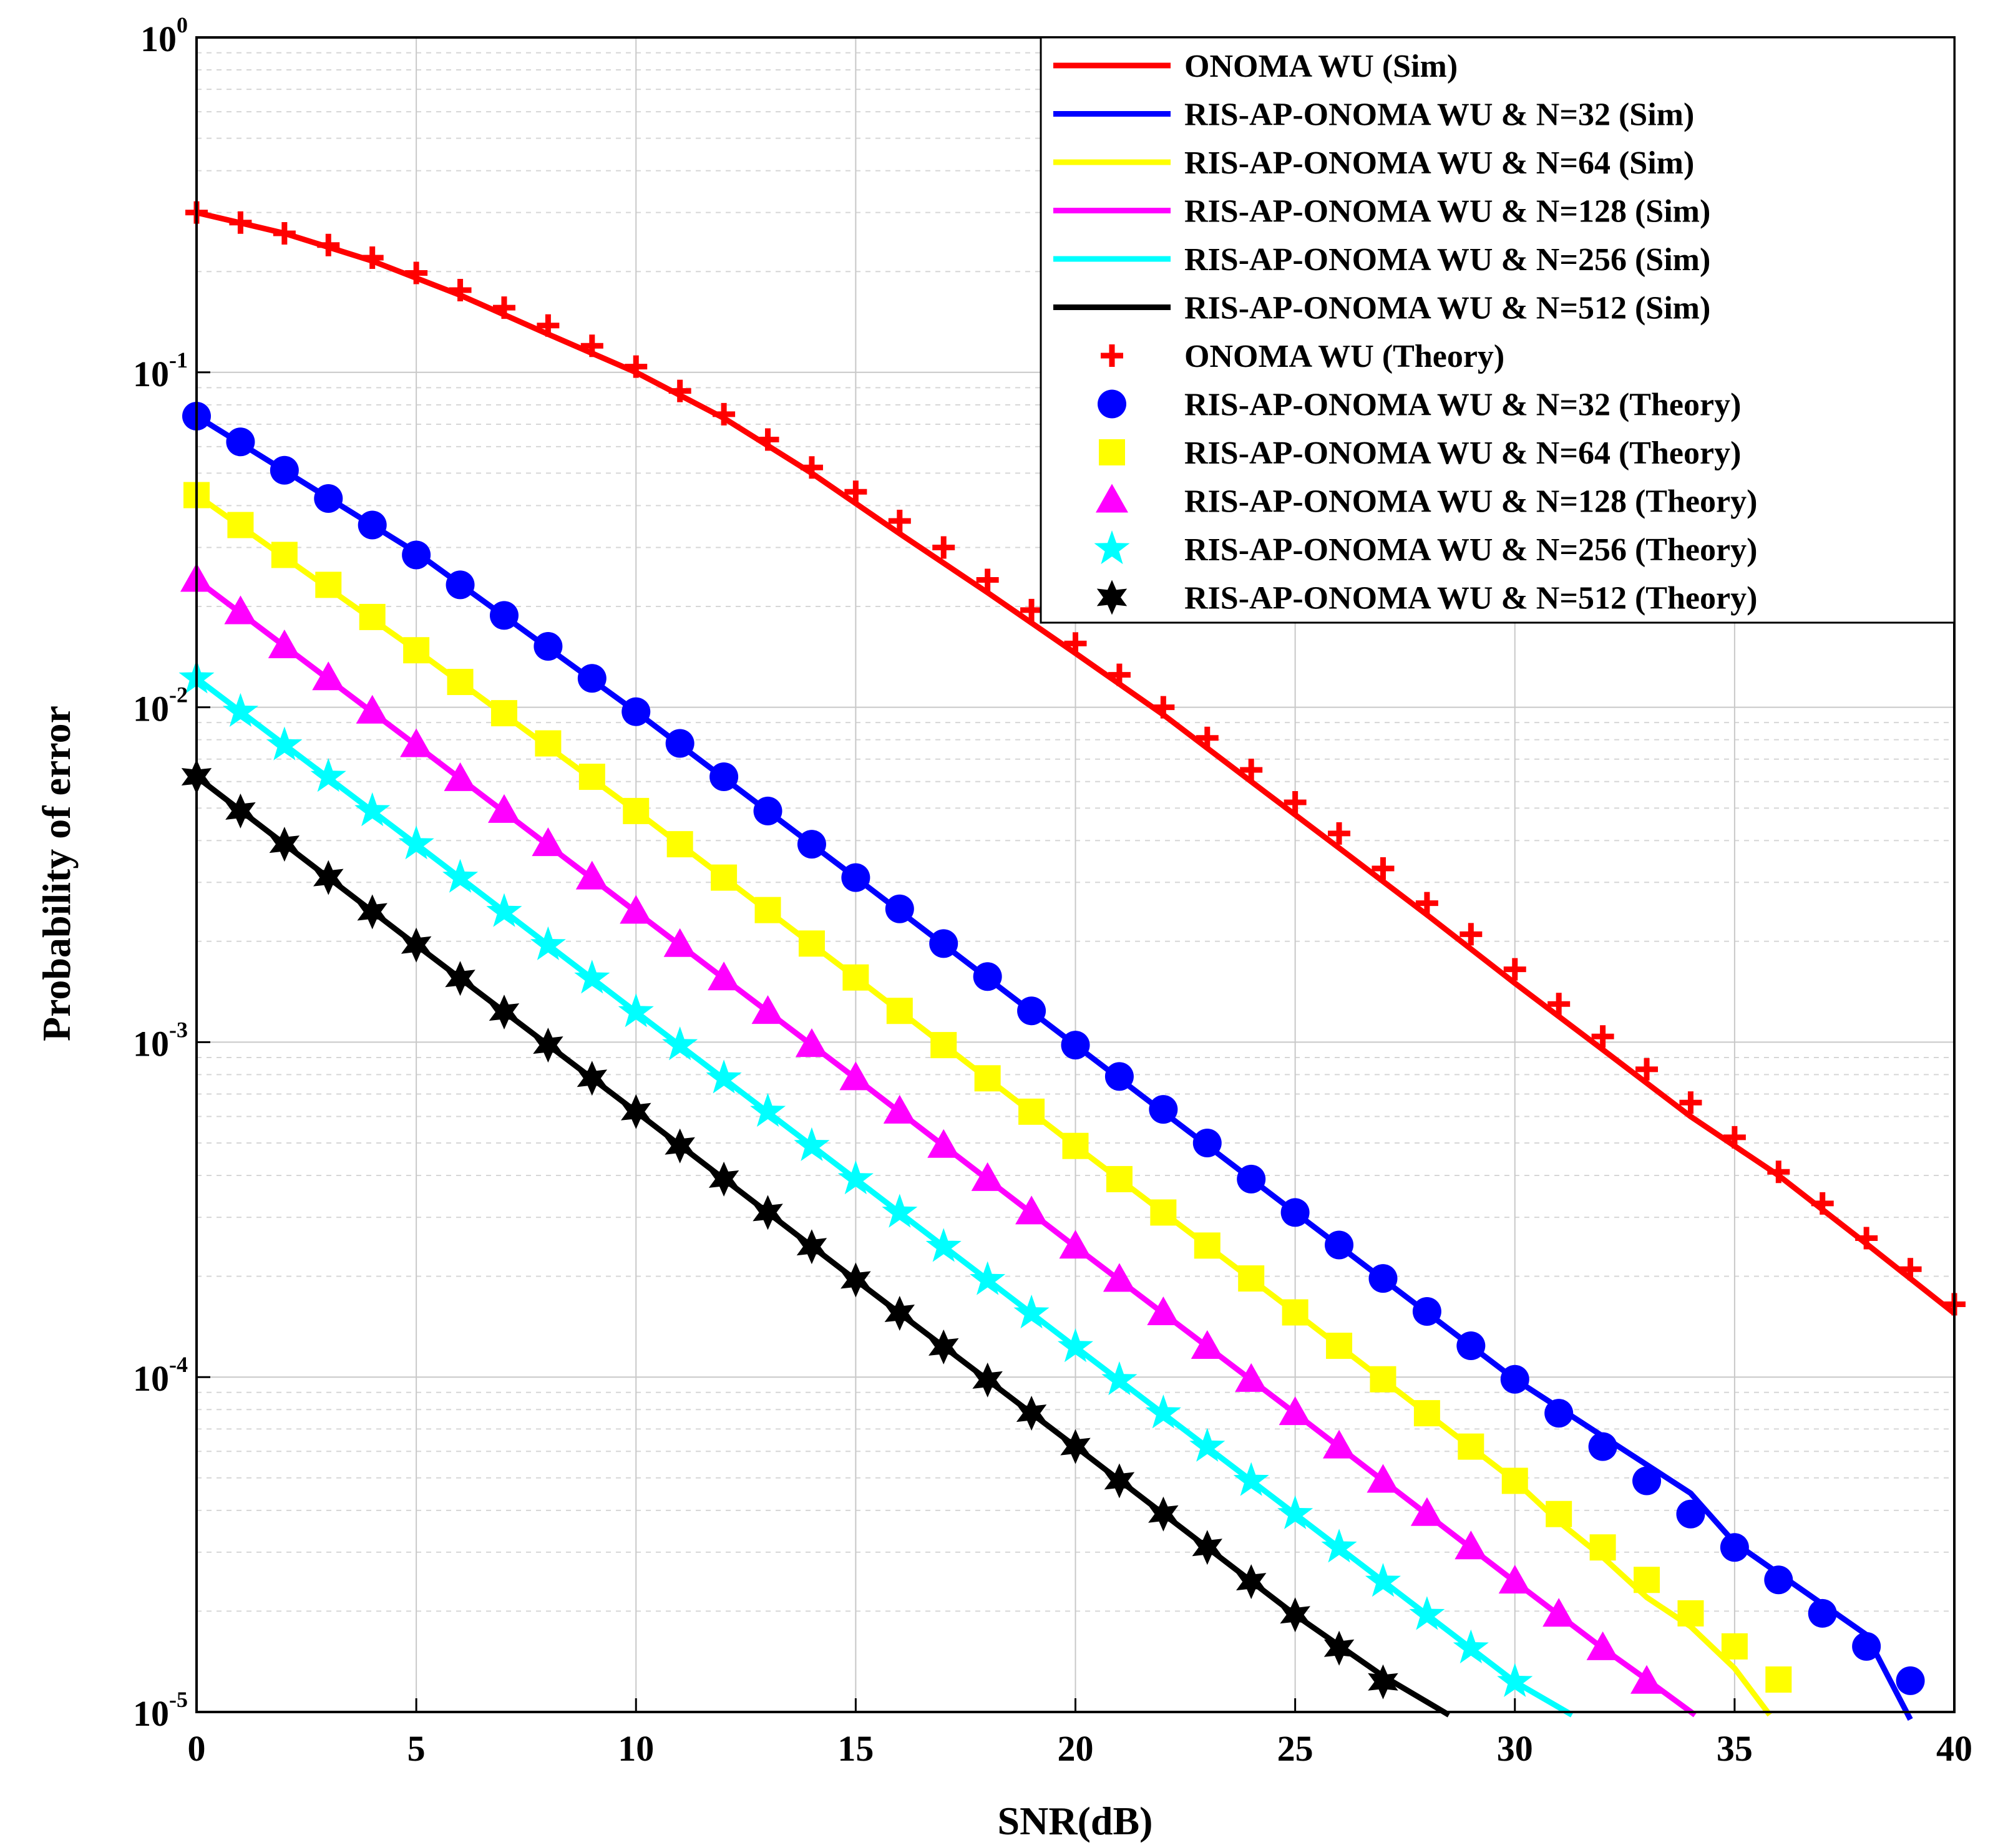 The height and width of the screenshot is (1848, 1998). I want to click on x-tick-label: 15, so click(855, 1748).